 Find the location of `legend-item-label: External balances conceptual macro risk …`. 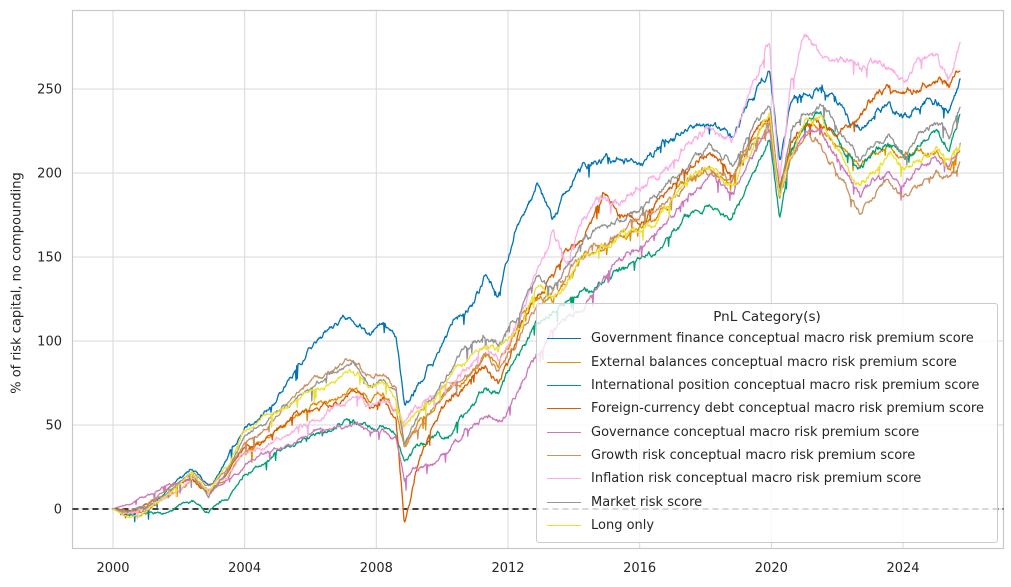

legend-item-label: External balances conceptual macro risk … is located at coordinates (774, 362).